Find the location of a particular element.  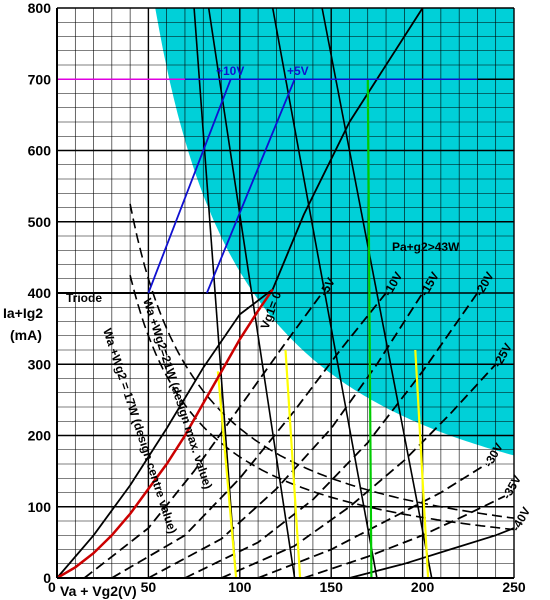

y-tick-label: 300 is located at coordinates (40, 364).